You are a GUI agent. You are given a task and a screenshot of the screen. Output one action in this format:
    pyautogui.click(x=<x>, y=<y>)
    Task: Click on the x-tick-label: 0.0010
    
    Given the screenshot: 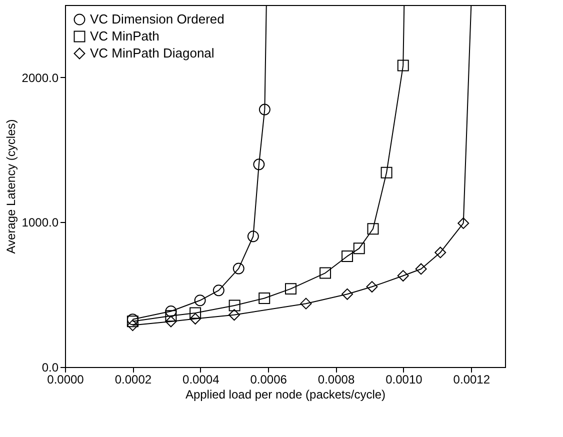 What is the action you would take?
    pyautogui.click(x=404, y=379)
    